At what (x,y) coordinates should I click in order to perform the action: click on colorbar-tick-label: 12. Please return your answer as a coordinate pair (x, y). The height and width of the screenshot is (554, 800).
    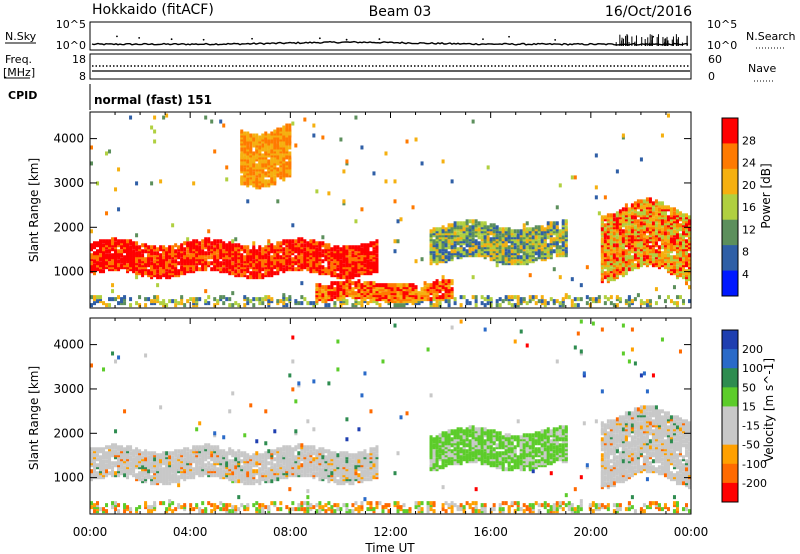
    Looking at the image, I should click on (749, 229).